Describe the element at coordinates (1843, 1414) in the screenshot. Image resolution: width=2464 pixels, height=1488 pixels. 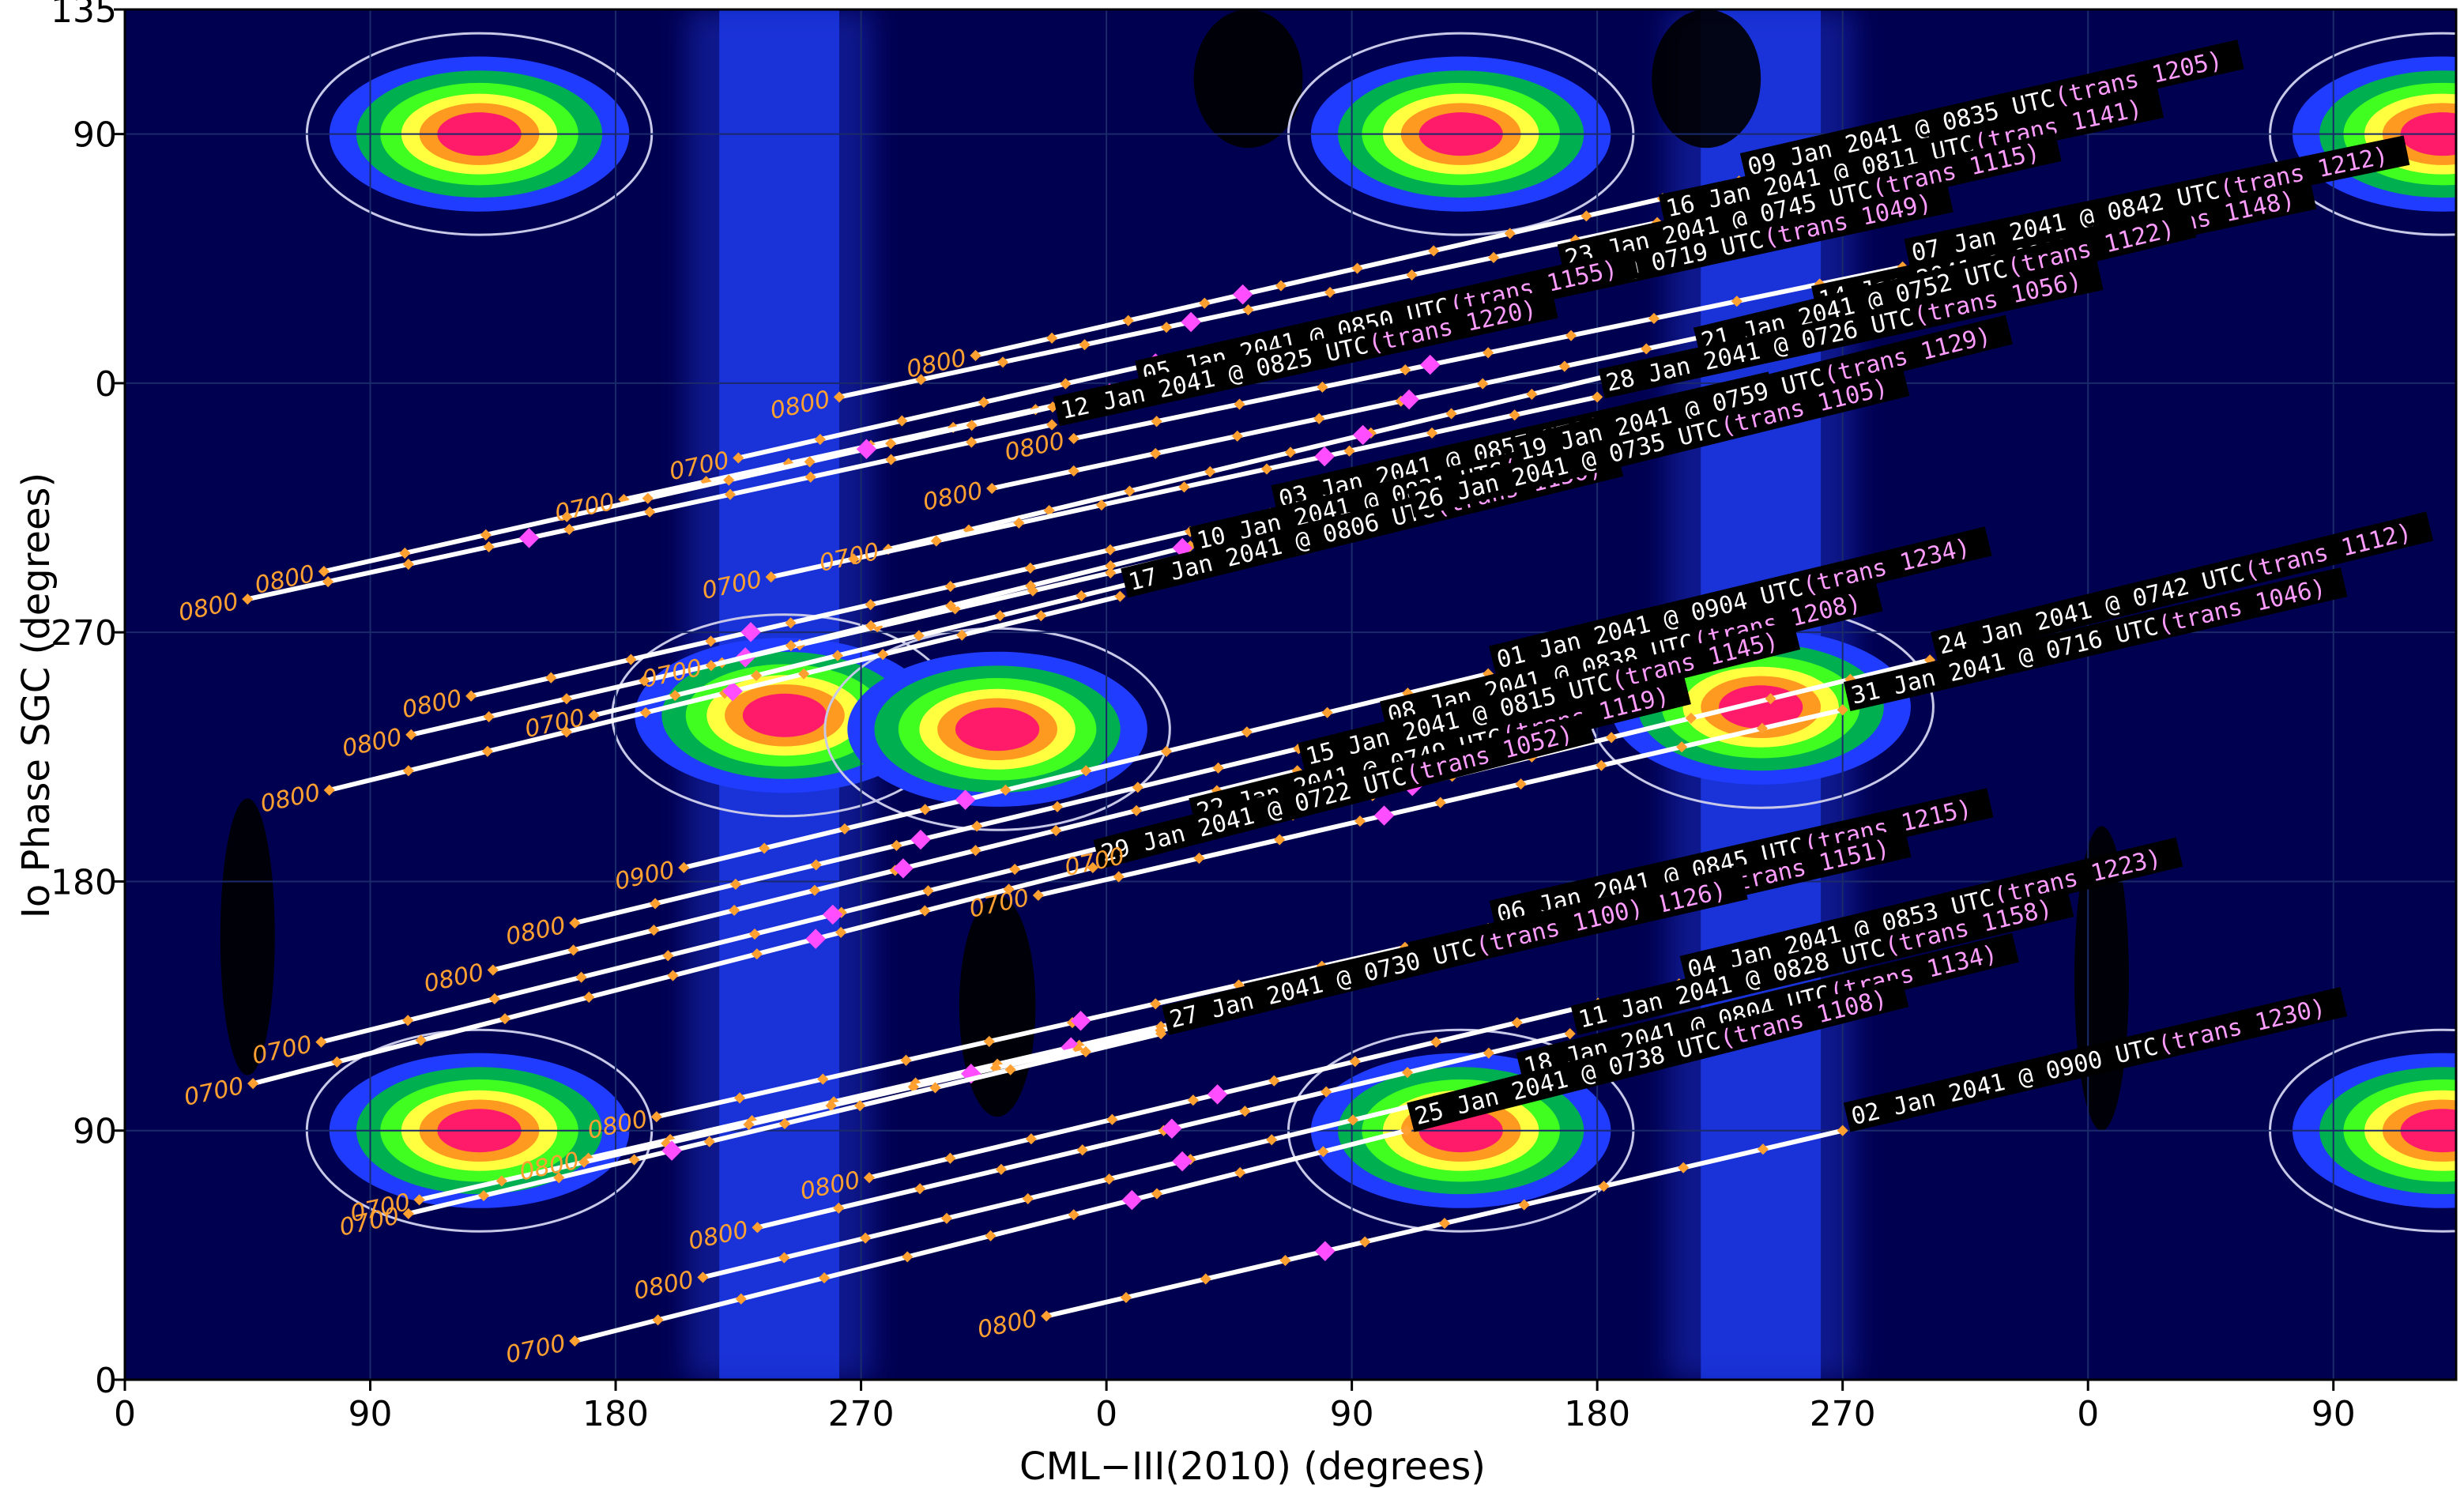
I see `x-tick-label: 270` at that location.